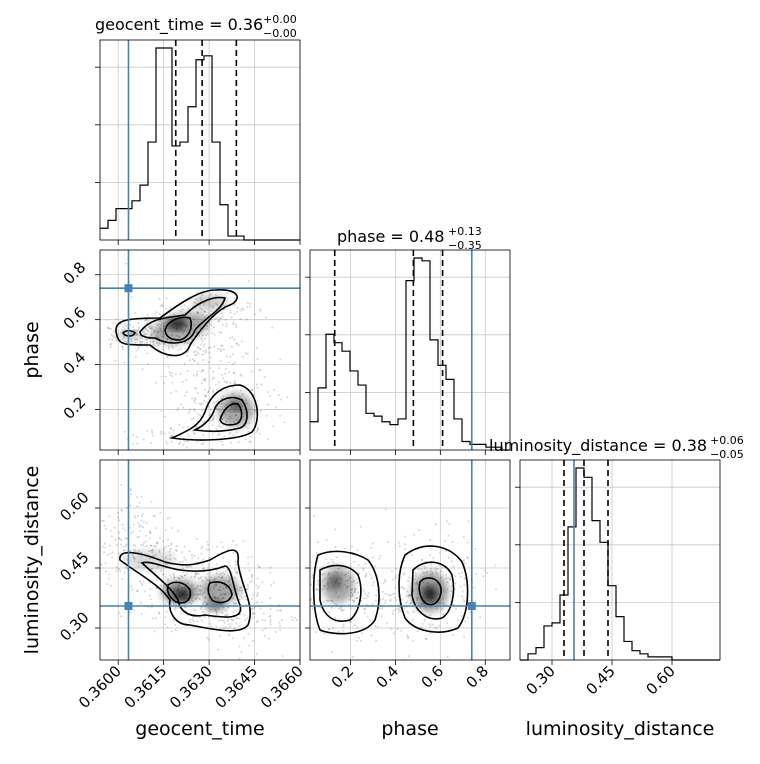 The height and width of the screenshot is (764, 760). I want to click on x-tick-label: 0.3645, so click(237, 687).